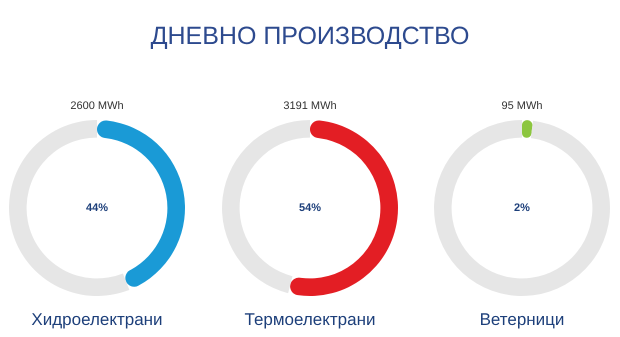  I want to click on text: 2%, so click(522, 208).